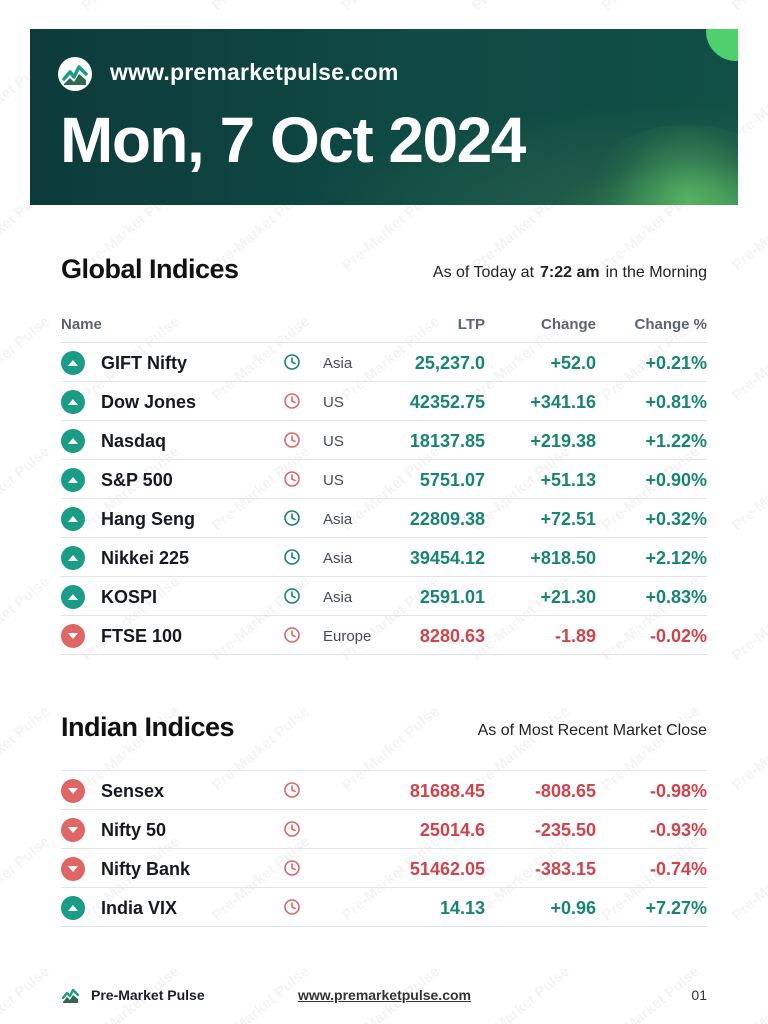 The height and width of the screenshot is (1024, 768). Describe the element at coordinates (384, 323) in the screenshot. I see `table-header: Name LTP Change Change %` at that location.